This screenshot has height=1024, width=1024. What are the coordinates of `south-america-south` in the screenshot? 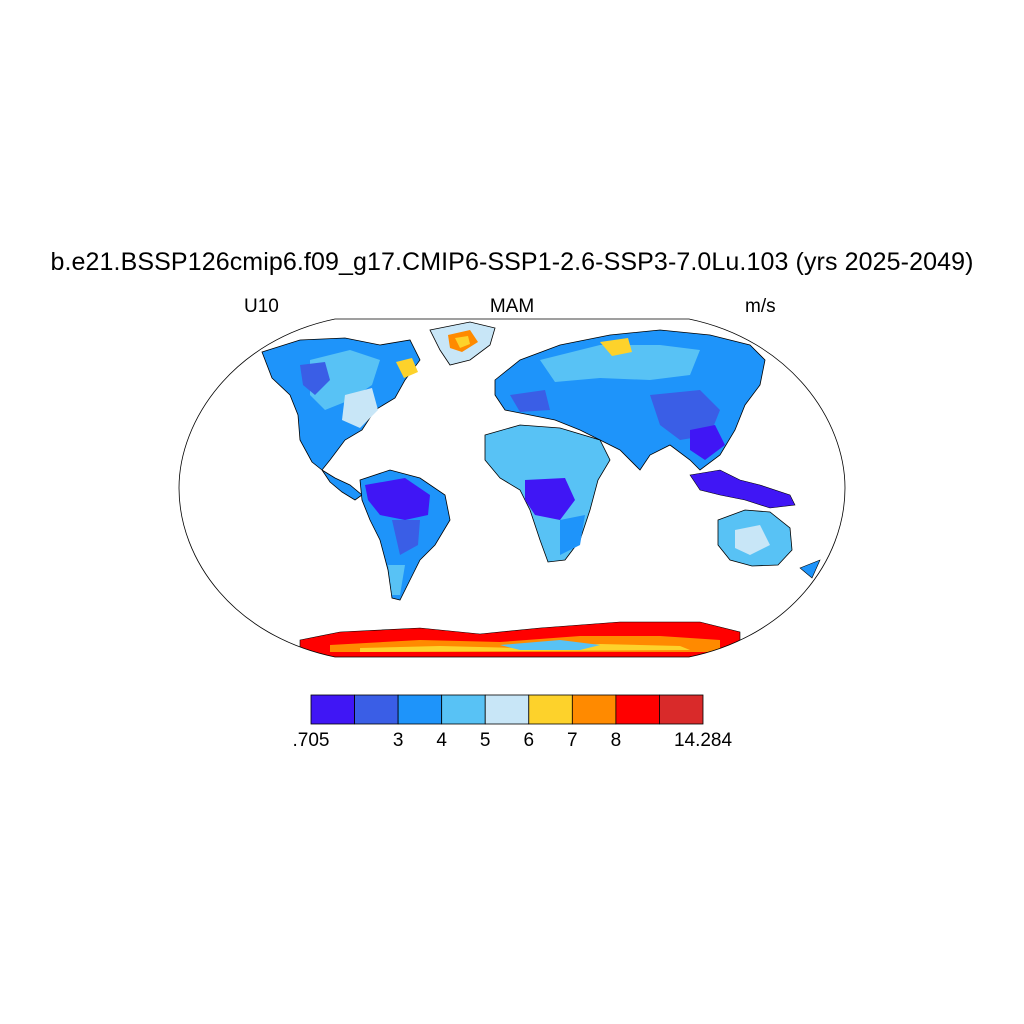 It's located at (396, 580).